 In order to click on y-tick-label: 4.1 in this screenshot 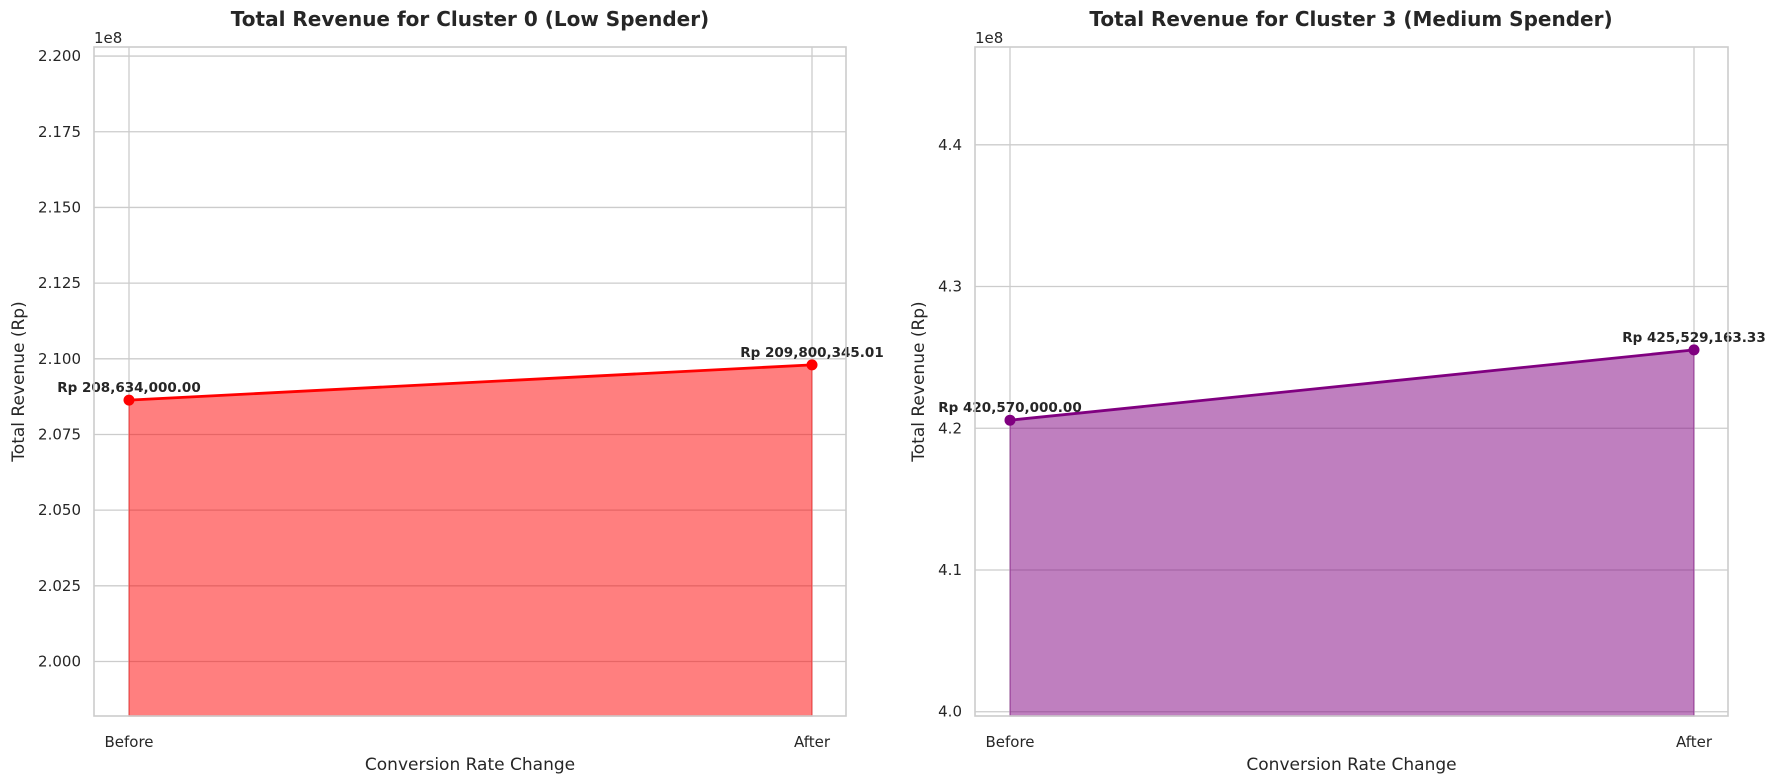, I will do `click(950, 570)`.